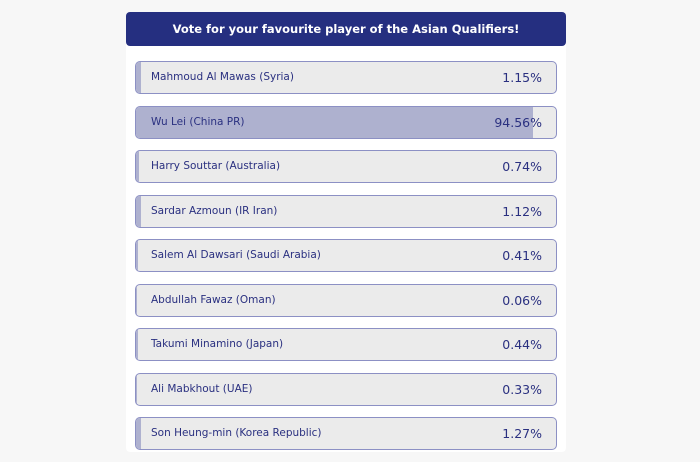 Image resolution: width=700 pixels, height=462 pixels. What do you see at coordinates (346, 166) in the screenshot?
I see `poll-option: Harry Souttar (Australia) 0.74%` at bounding box center [346, 166].